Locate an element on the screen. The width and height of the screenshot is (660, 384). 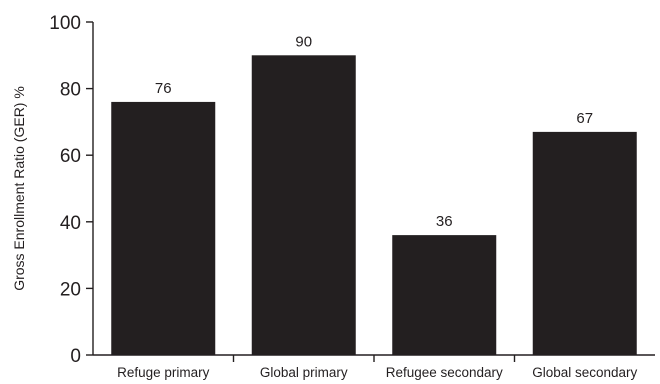
y-tick-label: 0 is located at coordinates (75, 356).